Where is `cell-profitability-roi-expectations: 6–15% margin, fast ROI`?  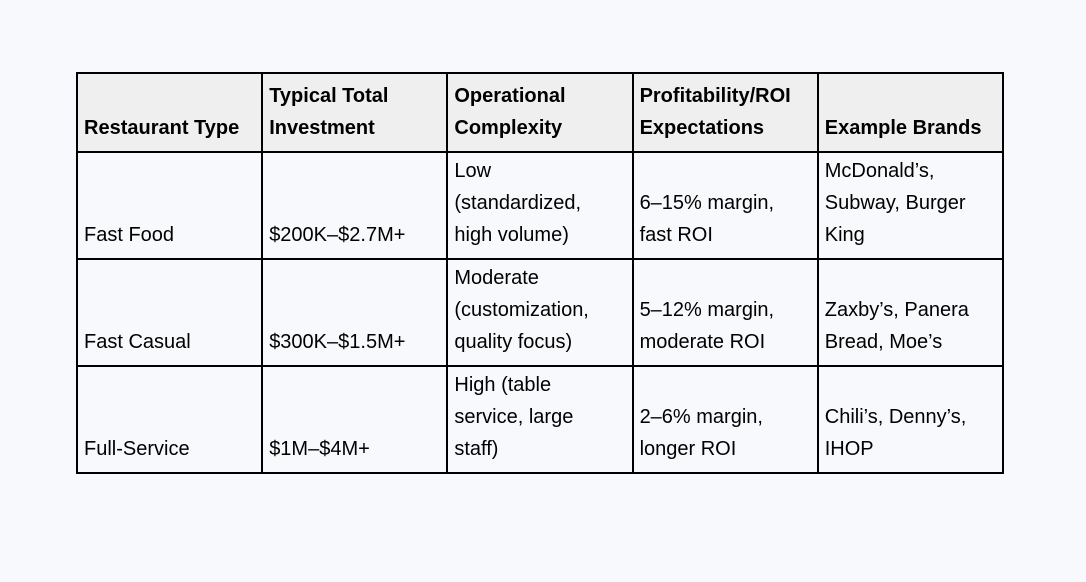 cell-profitability-roi-expectations: 6–15% margin, fast ROI is located at coordinates (725, 205).